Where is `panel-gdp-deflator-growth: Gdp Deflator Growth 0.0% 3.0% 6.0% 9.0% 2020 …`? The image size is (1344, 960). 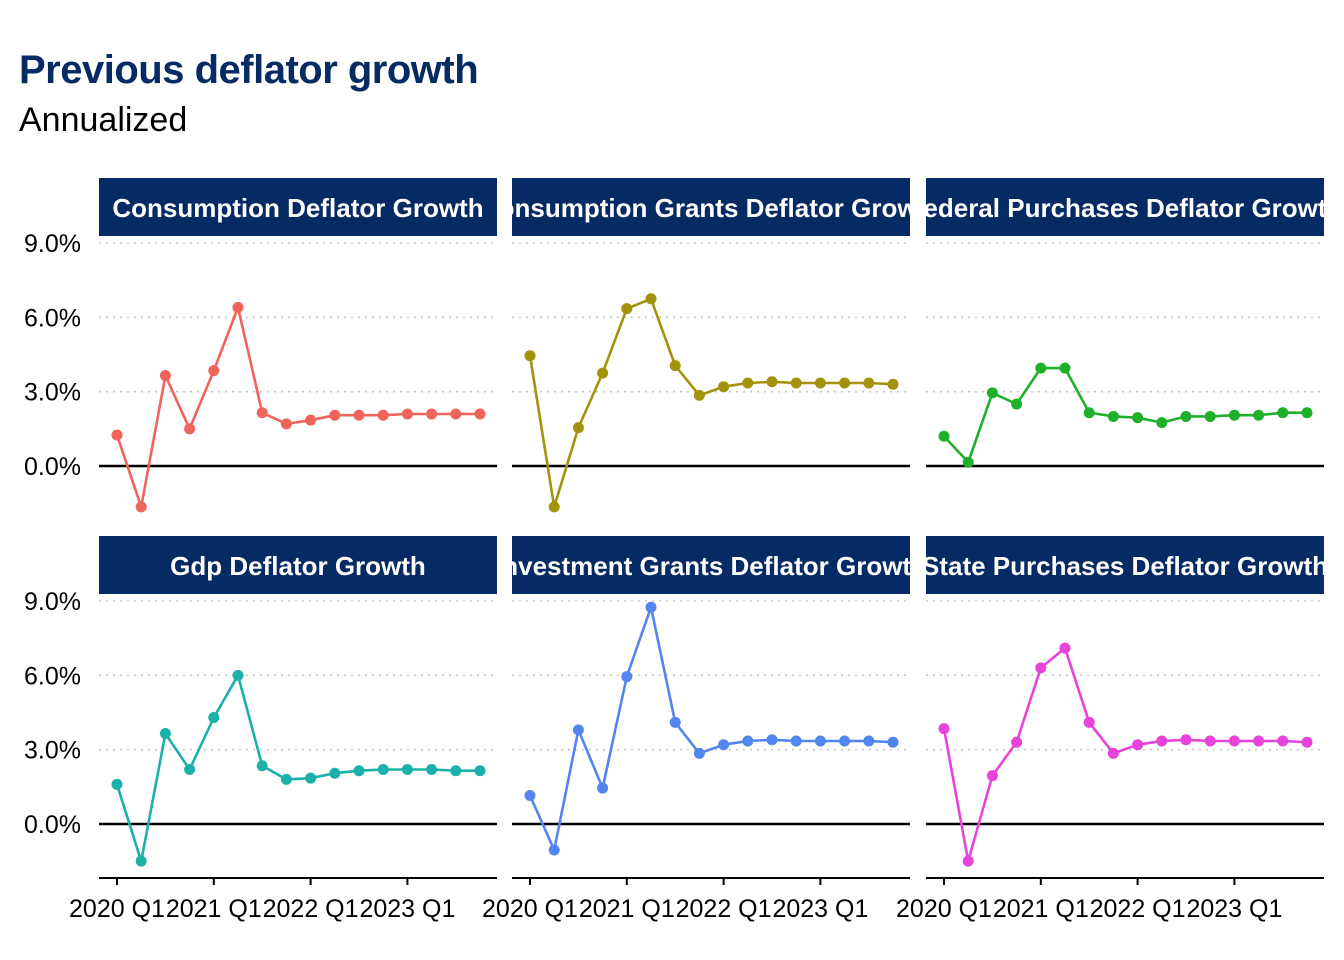 panel-gdp-deflator-growth: Gdp Deflator Growth 0.0% 3.0% 6.0% 9.0% 2020 … is located at coordinates (260, 729).